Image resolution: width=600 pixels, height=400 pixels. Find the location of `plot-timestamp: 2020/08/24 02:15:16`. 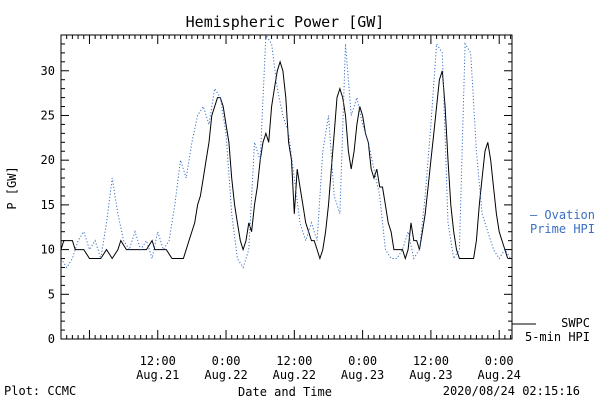

plot-timestamp: 2020/08/24 02:15:16 is located at coordinates (511, 391).